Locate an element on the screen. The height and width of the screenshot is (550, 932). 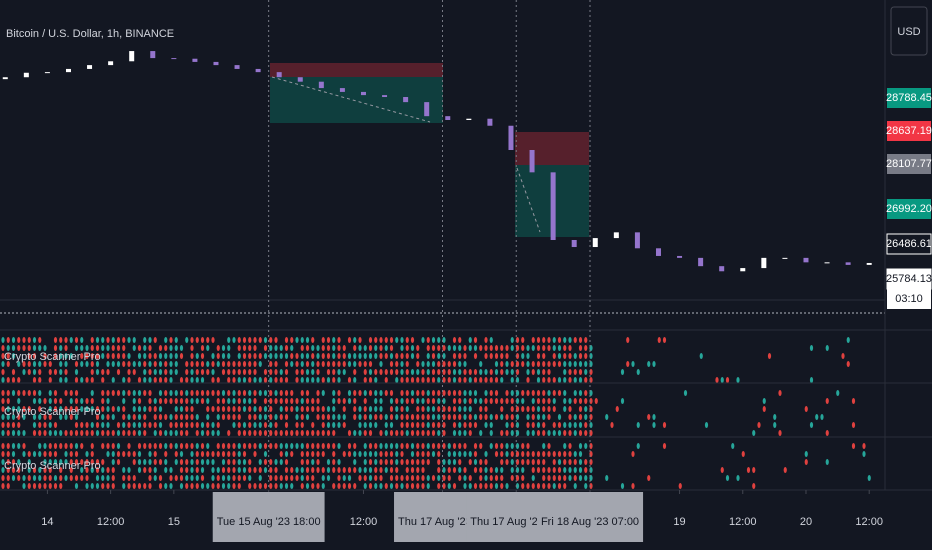
currency-button is located at coordinates (909, 31).